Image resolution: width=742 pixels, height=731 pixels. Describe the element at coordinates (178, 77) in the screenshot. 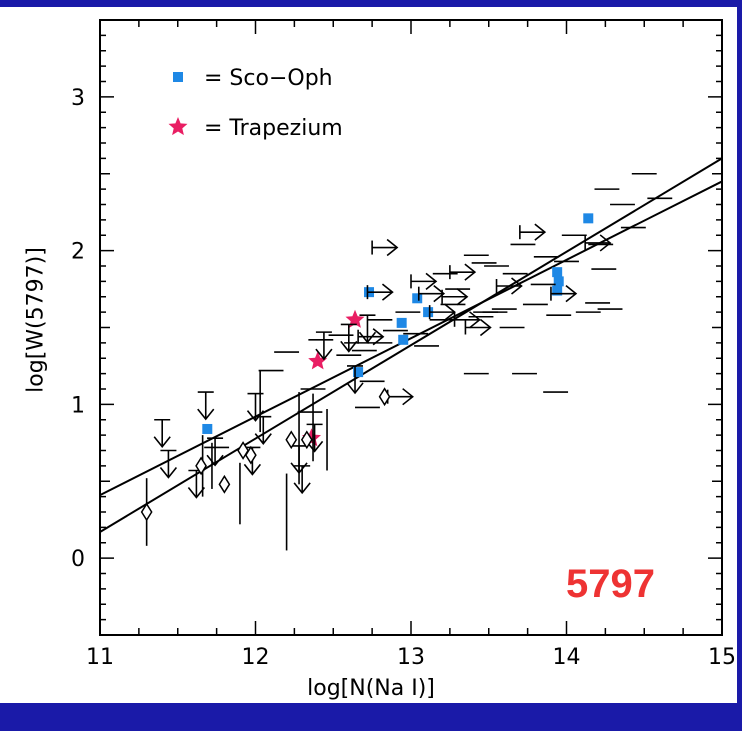

I see `legend-sco-oph-marker` at that location.